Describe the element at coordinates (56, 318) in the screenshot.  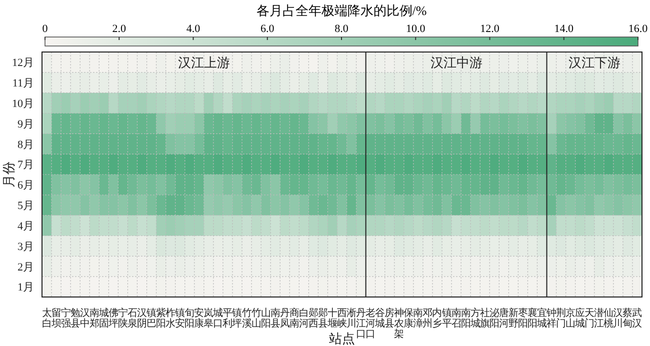
I see `x-tick-label: 留坝` at that location.